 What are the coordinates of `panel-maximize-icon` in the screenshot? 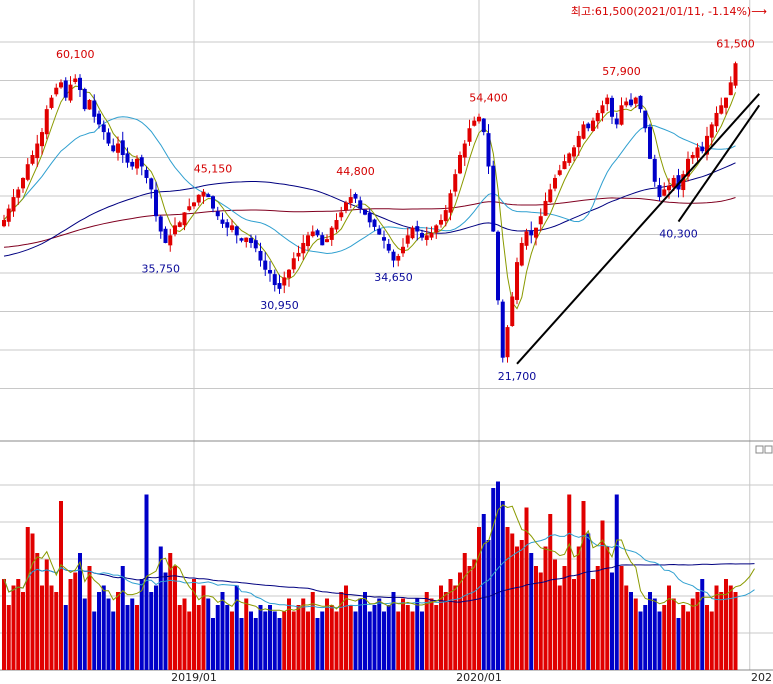 It's located at (759, 449).